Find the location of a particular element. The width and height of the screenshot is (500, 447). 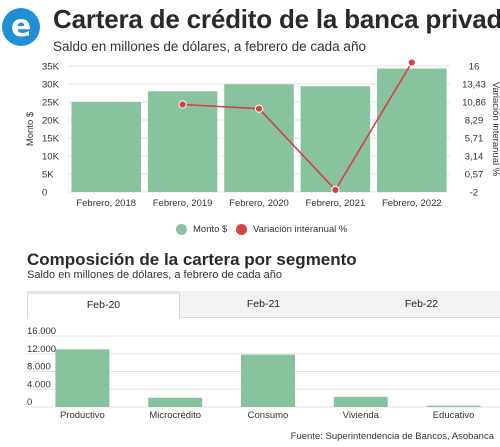

y2-tick-label: 3,14 is located at coordinates (474, 157).